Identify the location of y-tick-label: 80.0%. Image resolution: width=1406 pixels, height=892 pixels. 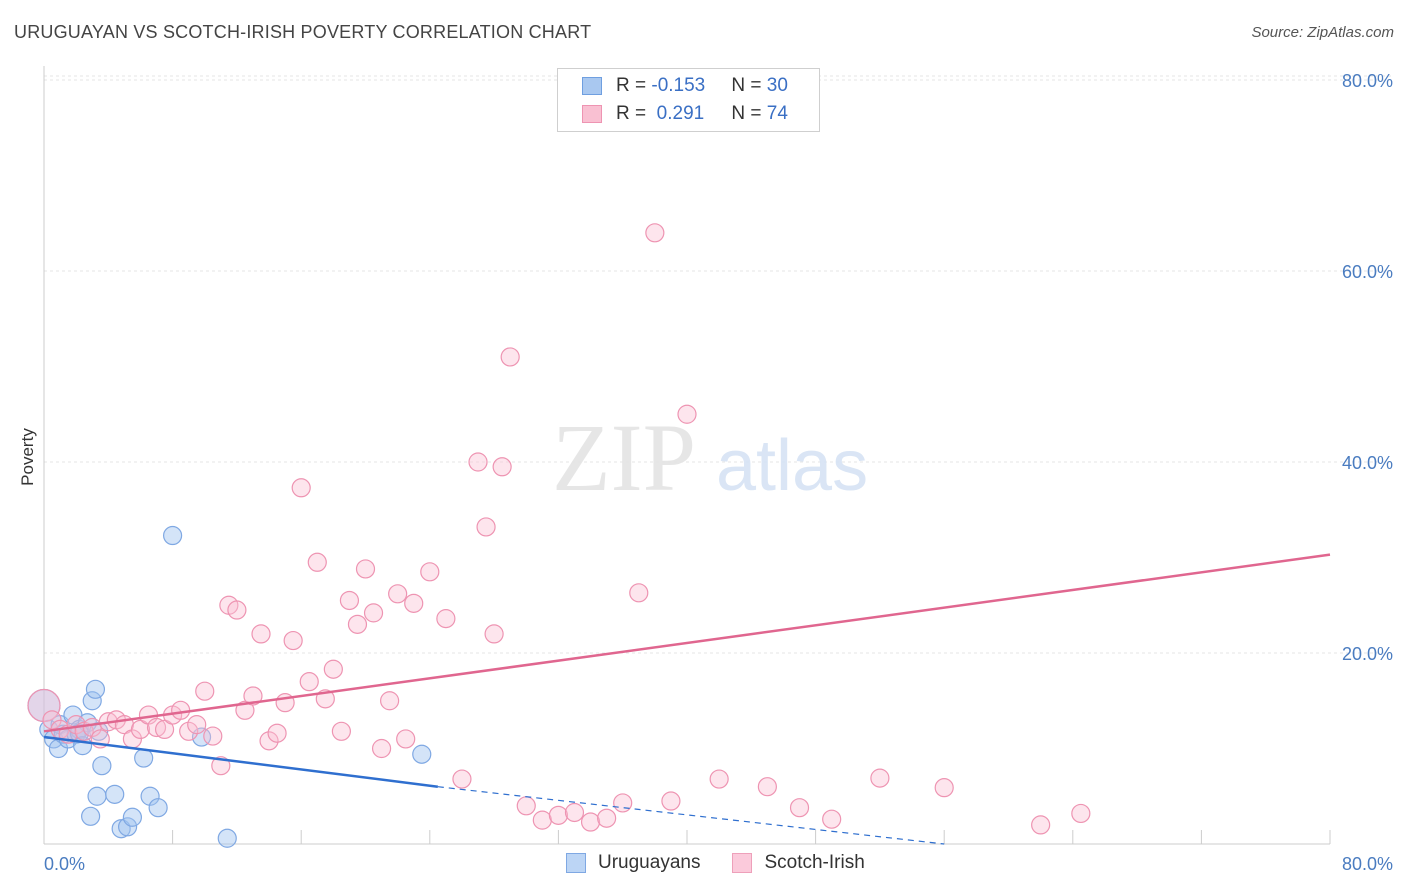
(1367, 81).